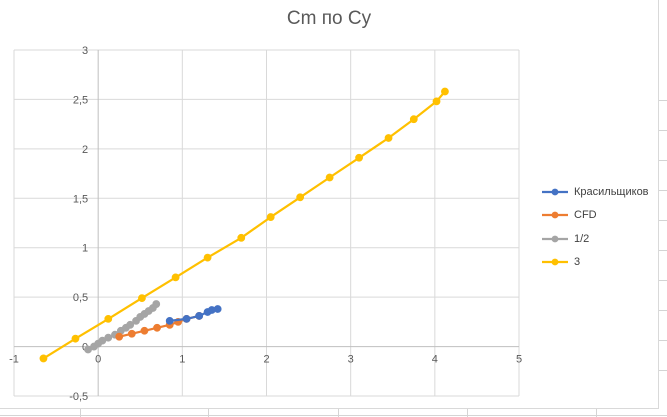  I want to click on legend-item: CFD, so click(595, 216).